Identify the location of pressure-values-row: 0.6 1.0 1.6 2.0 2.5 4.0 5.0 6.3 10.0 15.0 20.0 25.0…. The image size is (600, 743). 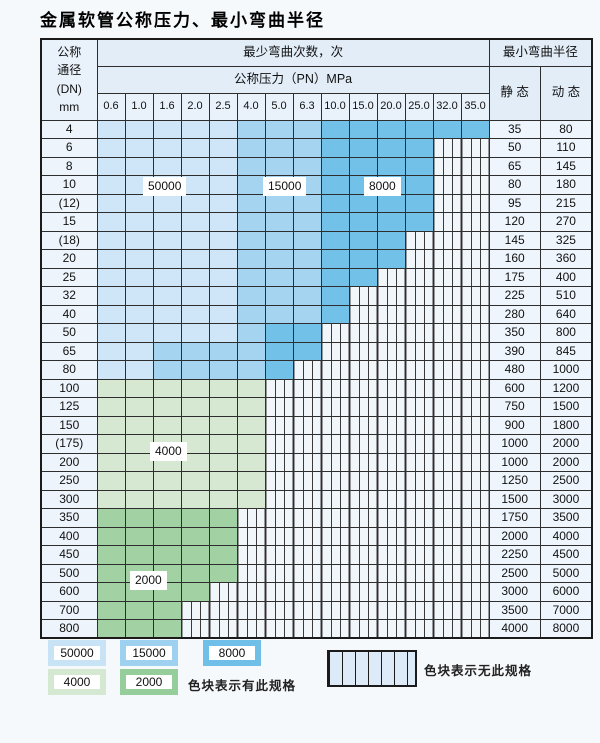
(316, 106).